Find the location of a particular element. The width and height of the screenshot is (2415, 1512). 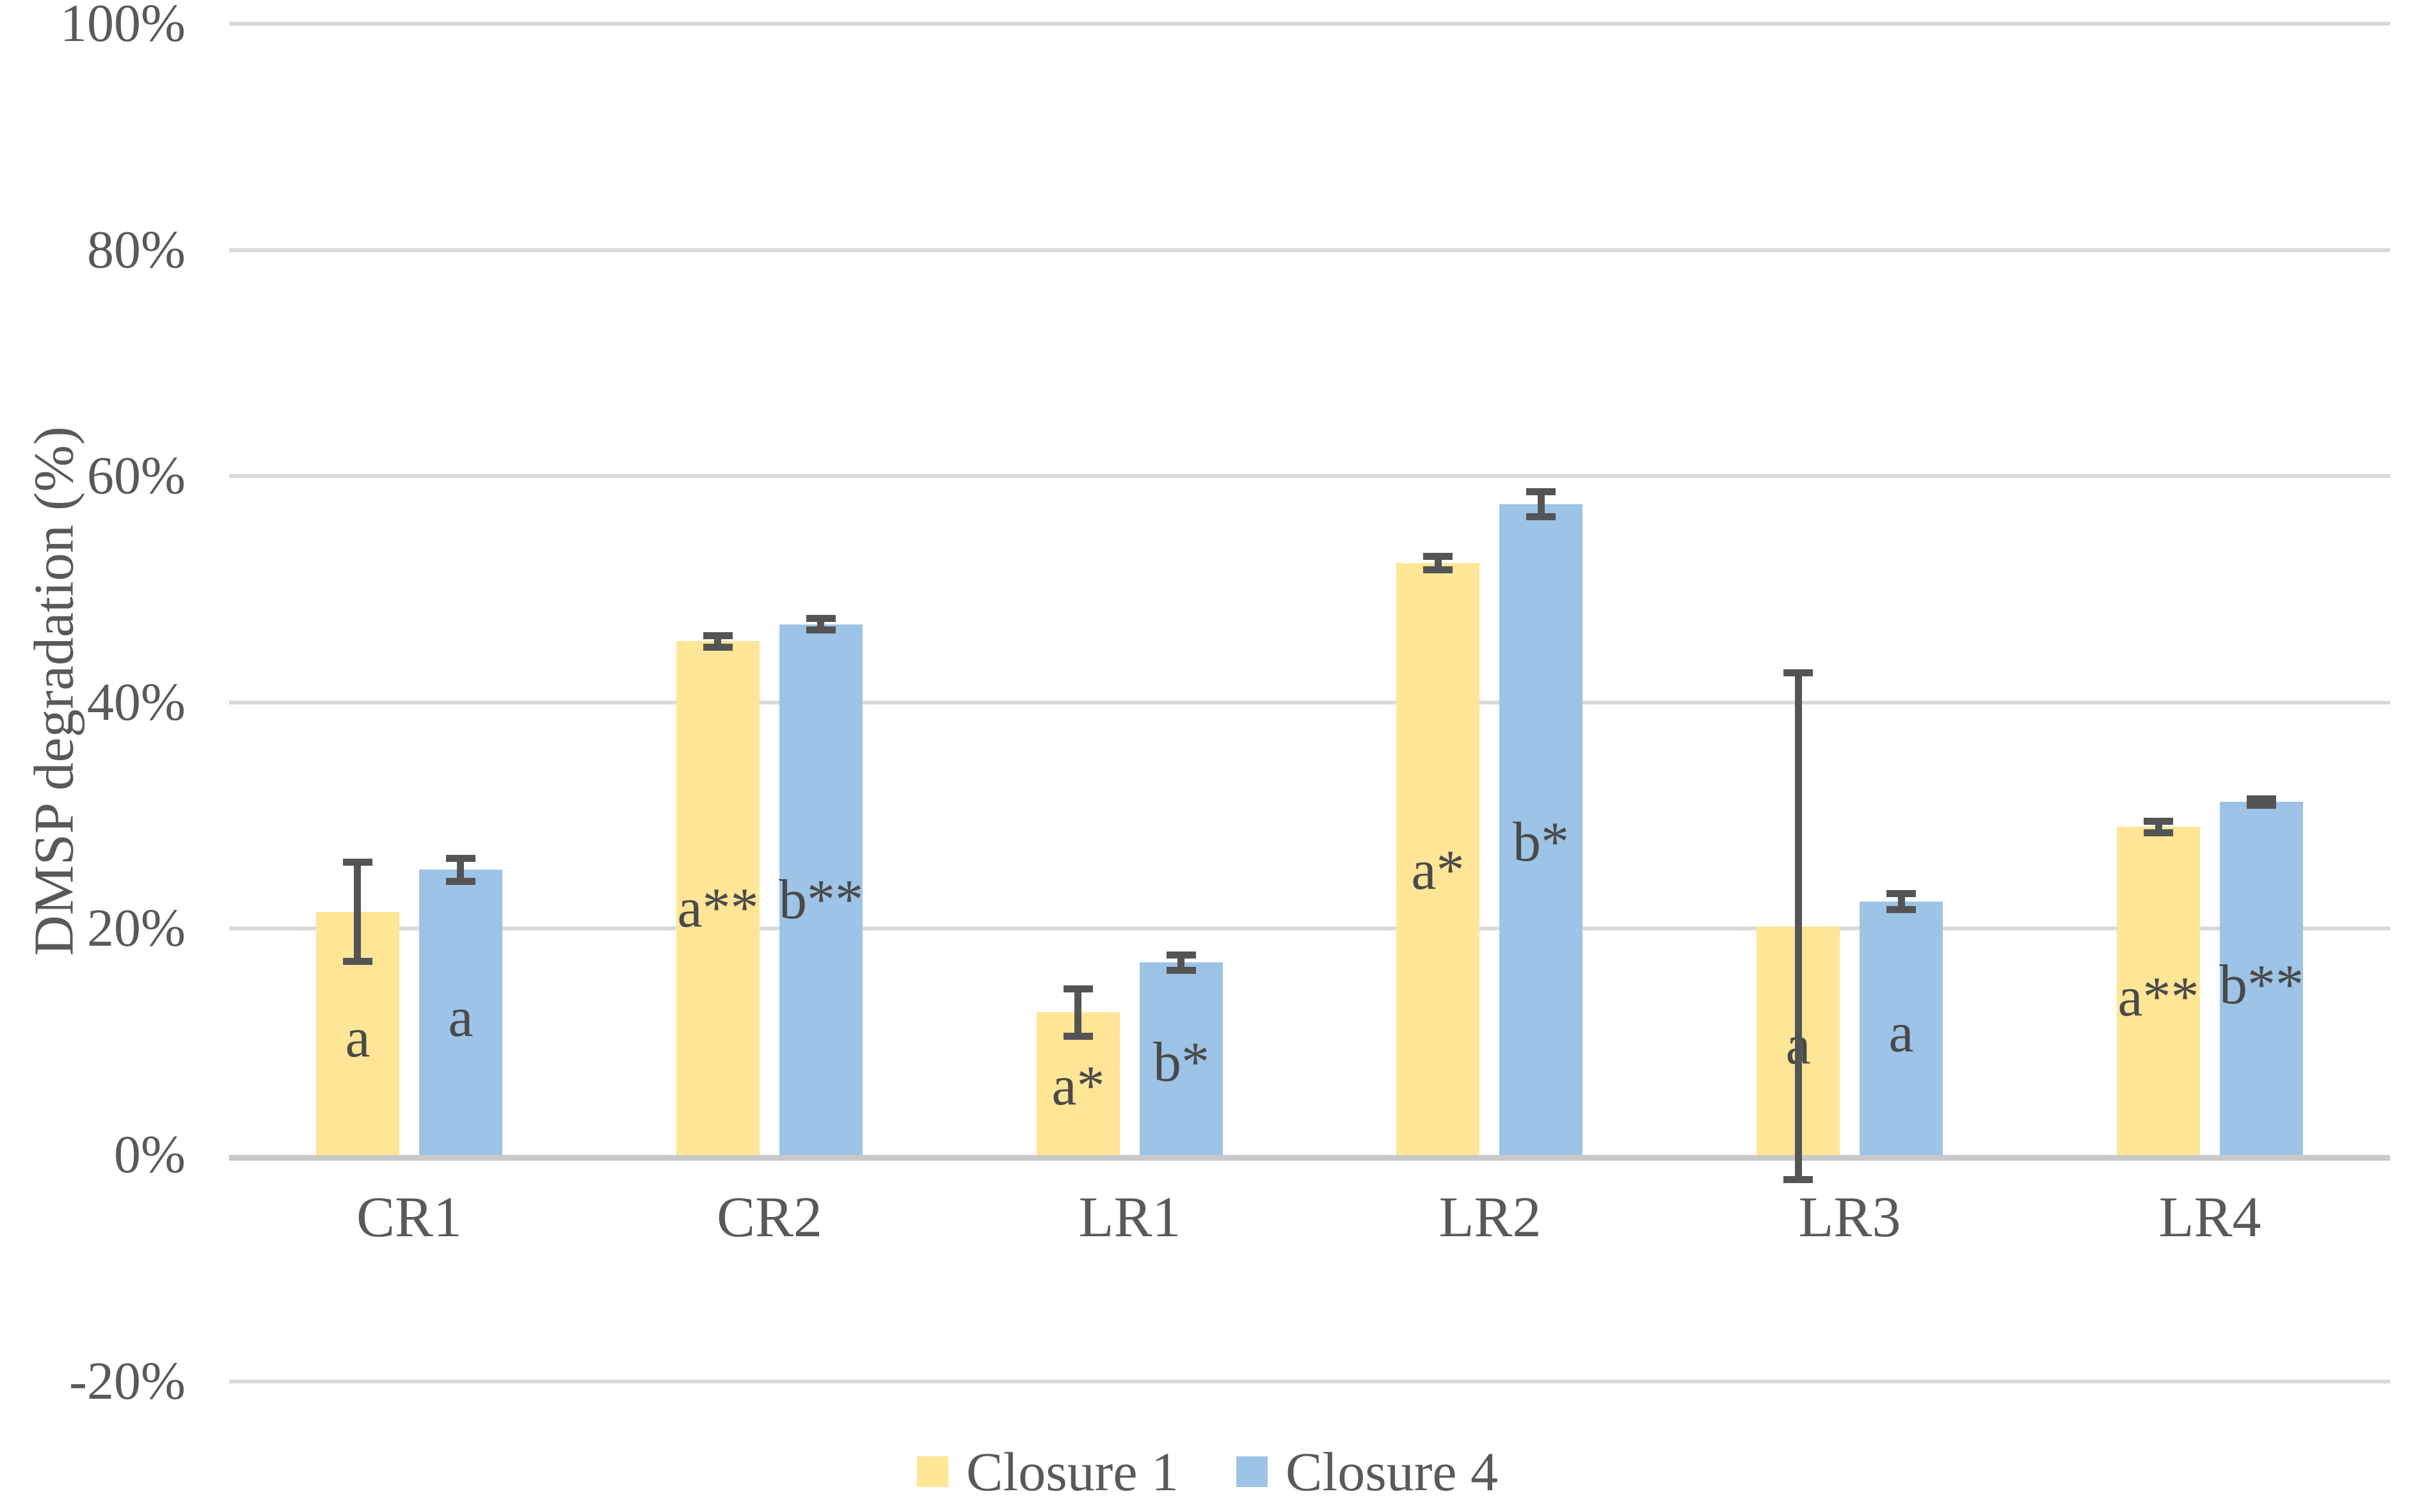

error-bar-closure-4-lr1 is located at coordinates (1180, 963).